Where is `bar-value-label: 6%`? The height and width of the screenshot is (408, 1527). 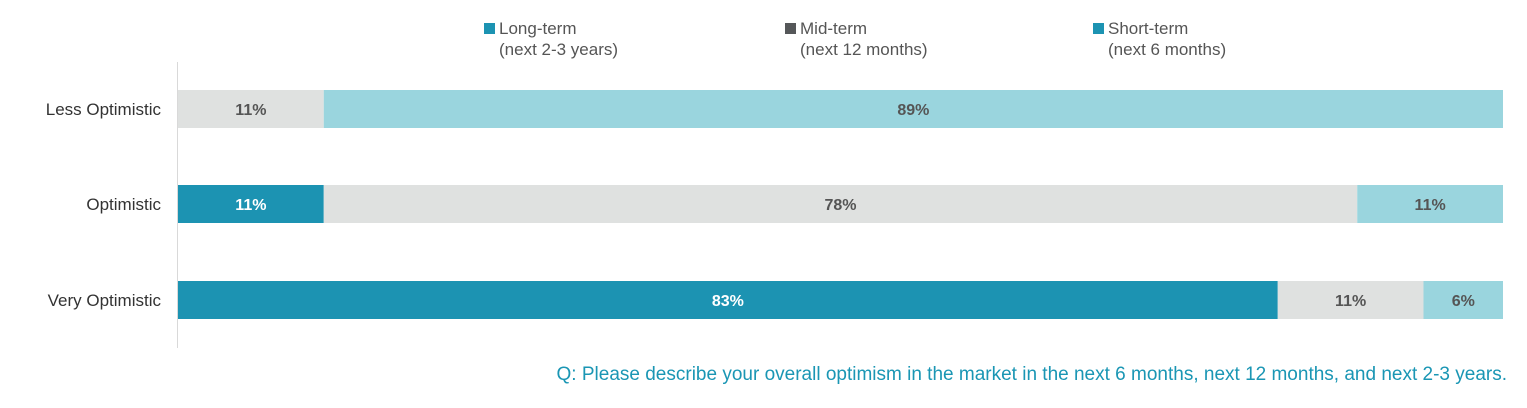 bar-value-label: 6% is located at coordinates (1463, 301).